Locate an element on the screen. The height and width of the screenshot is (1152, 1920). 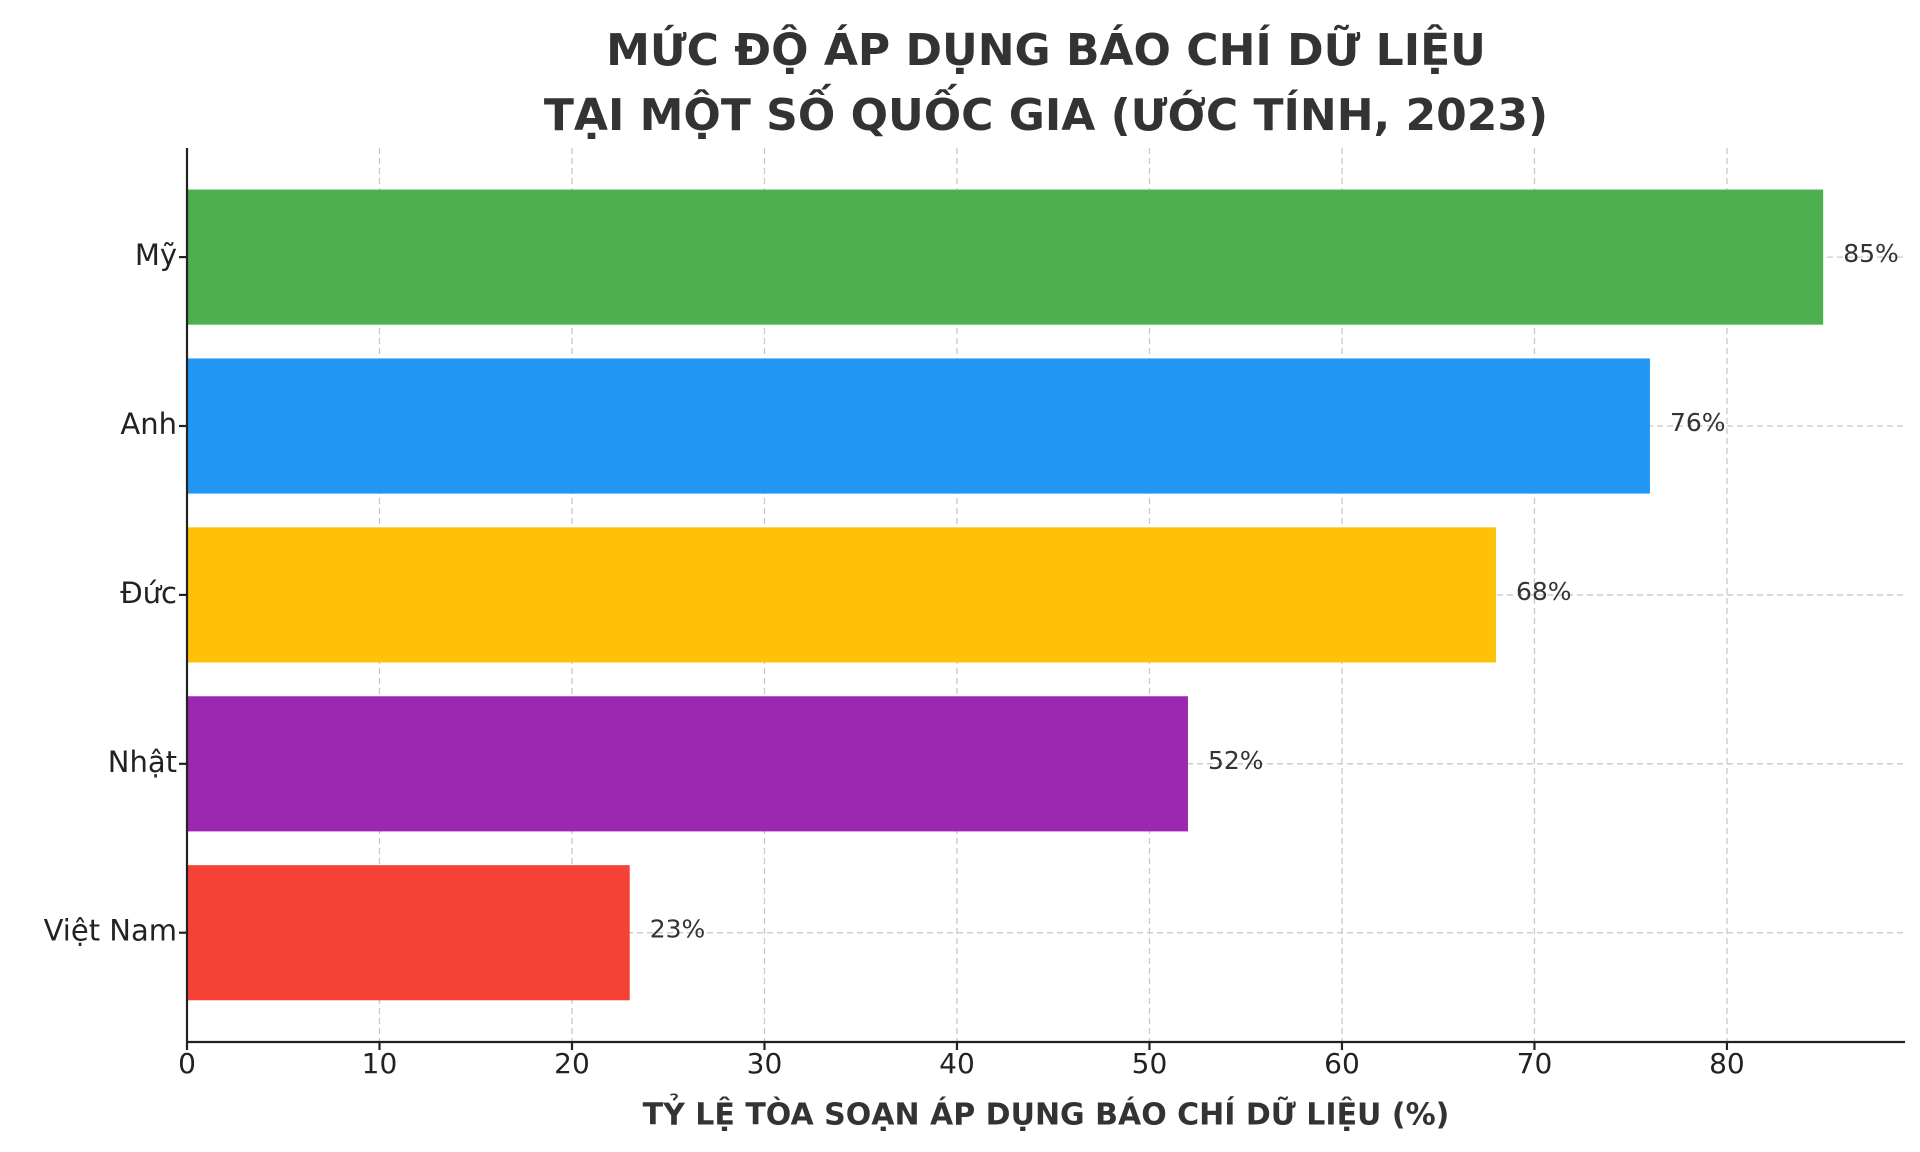
x-tick-label: 60 is located at coordinates (1342, 1063).